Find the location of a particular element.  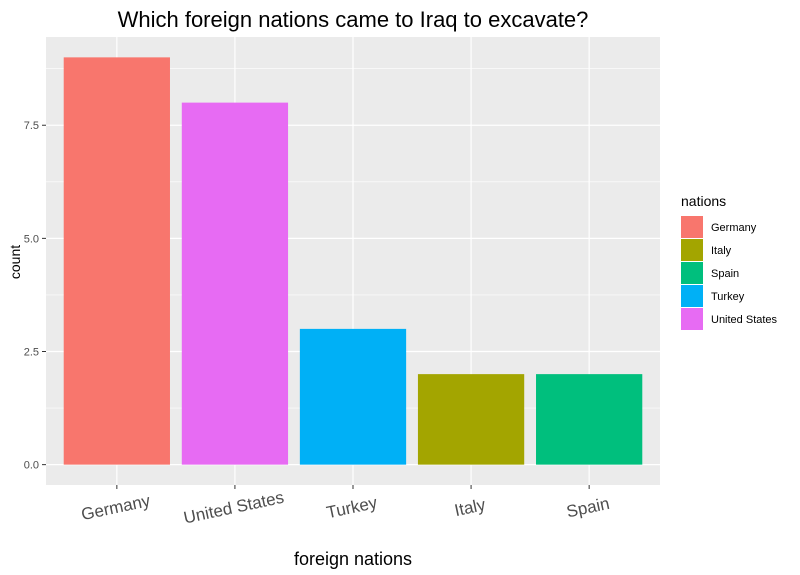

legend-title: nations is located at coordinates (703, 201).